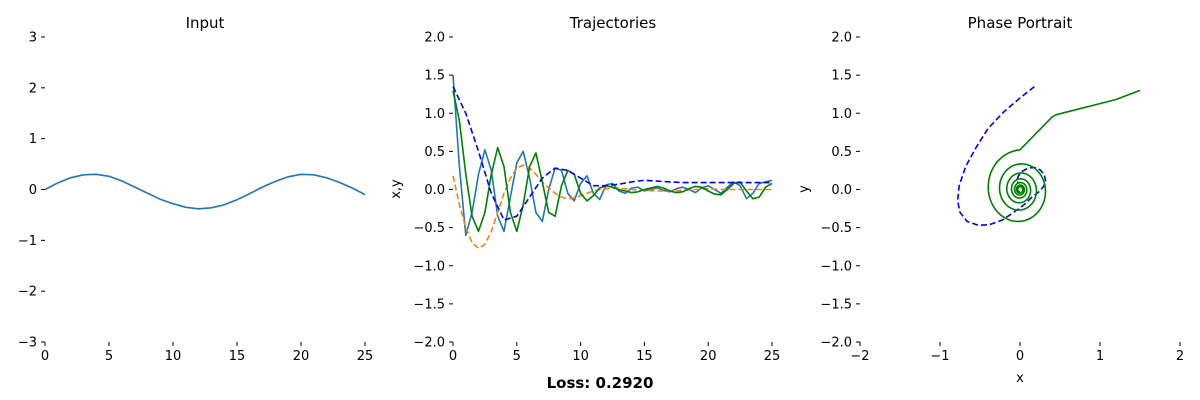 The width and height of the screenshot is (1200, 400). Describe the element at coordinates (804, 189) in the screenshot. I see `phase-portrait-y-label: y` at that location.